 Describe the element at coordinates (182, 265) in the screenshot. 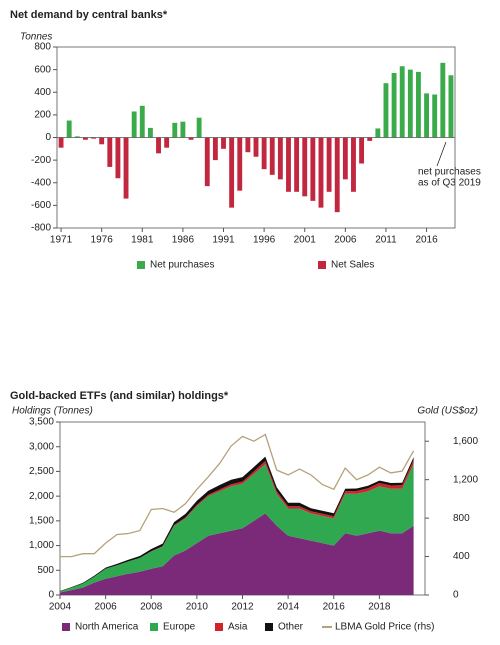

I see `legend-label: Net purchases` at that location.